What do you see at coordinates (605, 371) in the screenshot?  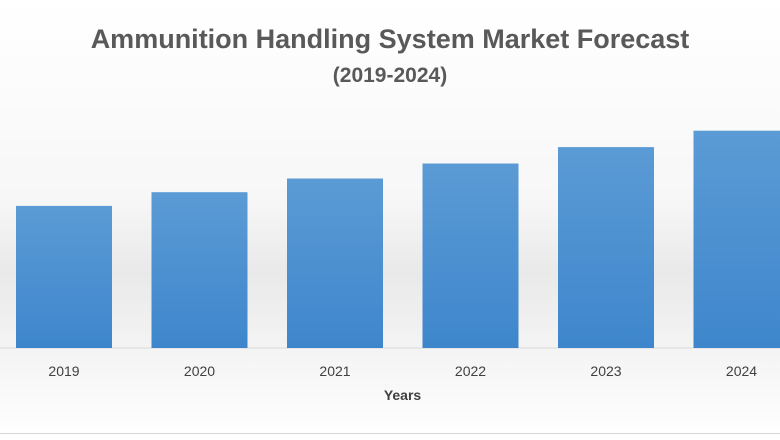 I see `x-tick-label-2023: 2023` at bounding box center [605, 371].